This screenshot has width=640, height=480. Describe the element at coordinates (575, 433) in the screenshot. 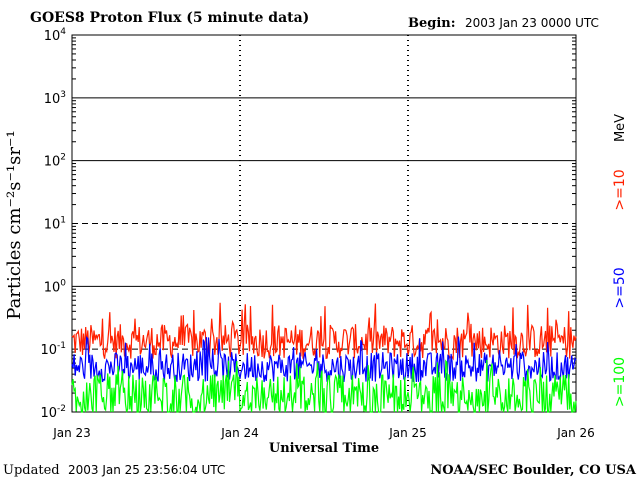

I see `x-tick-label: Jan 26` at that location.